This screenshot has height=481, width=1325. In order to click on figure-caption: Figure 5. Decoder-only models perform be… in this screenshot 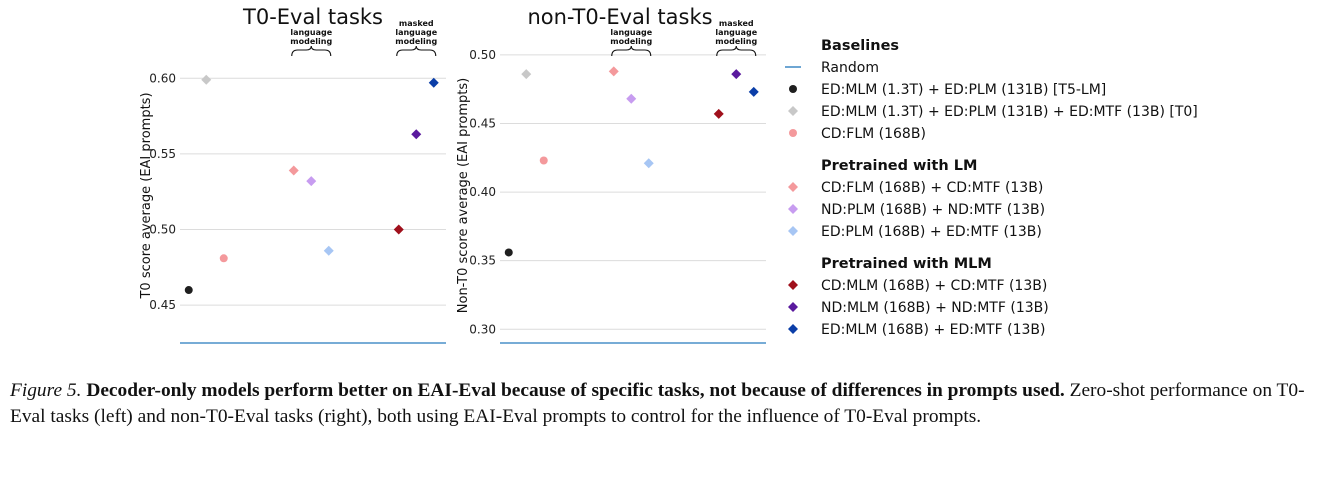, I will do `click(662, 404)`.